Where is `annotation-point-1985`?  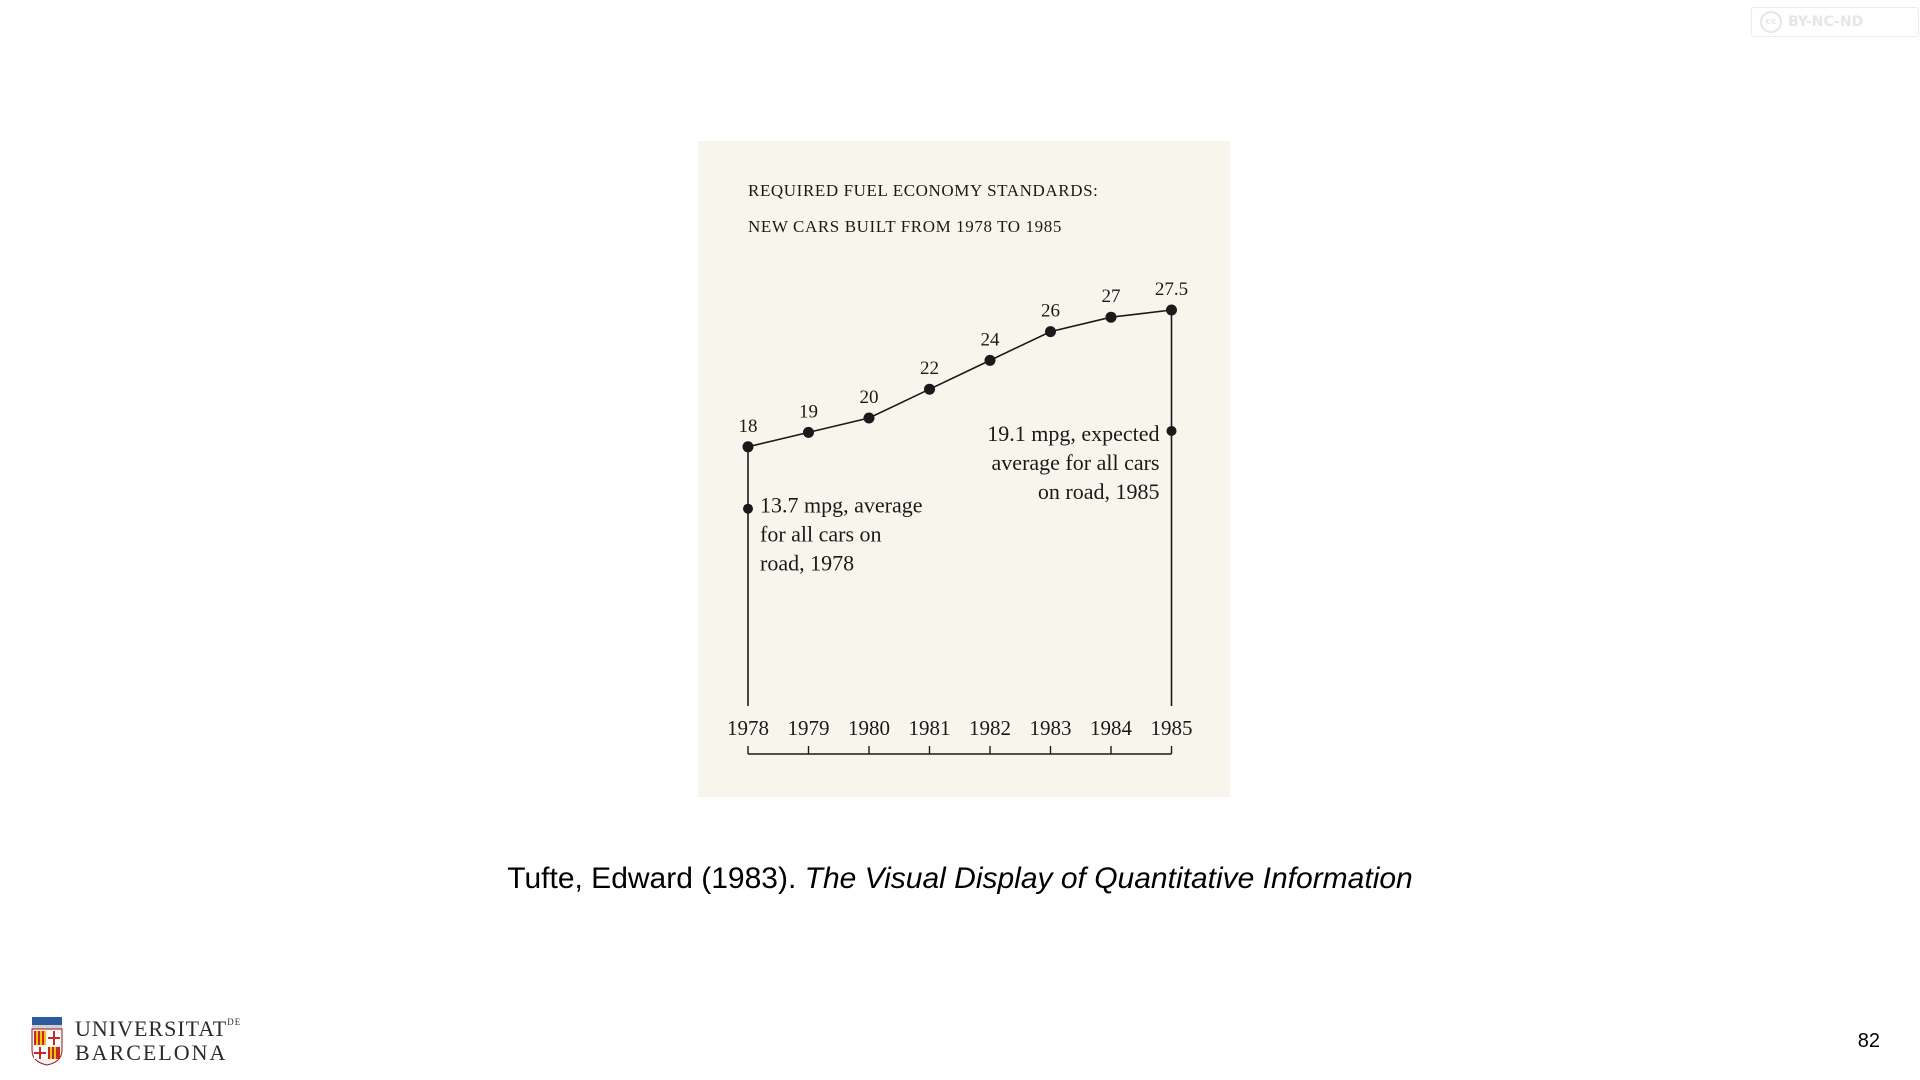
annotation-point-1985 is located at coordinates (1171, 430).